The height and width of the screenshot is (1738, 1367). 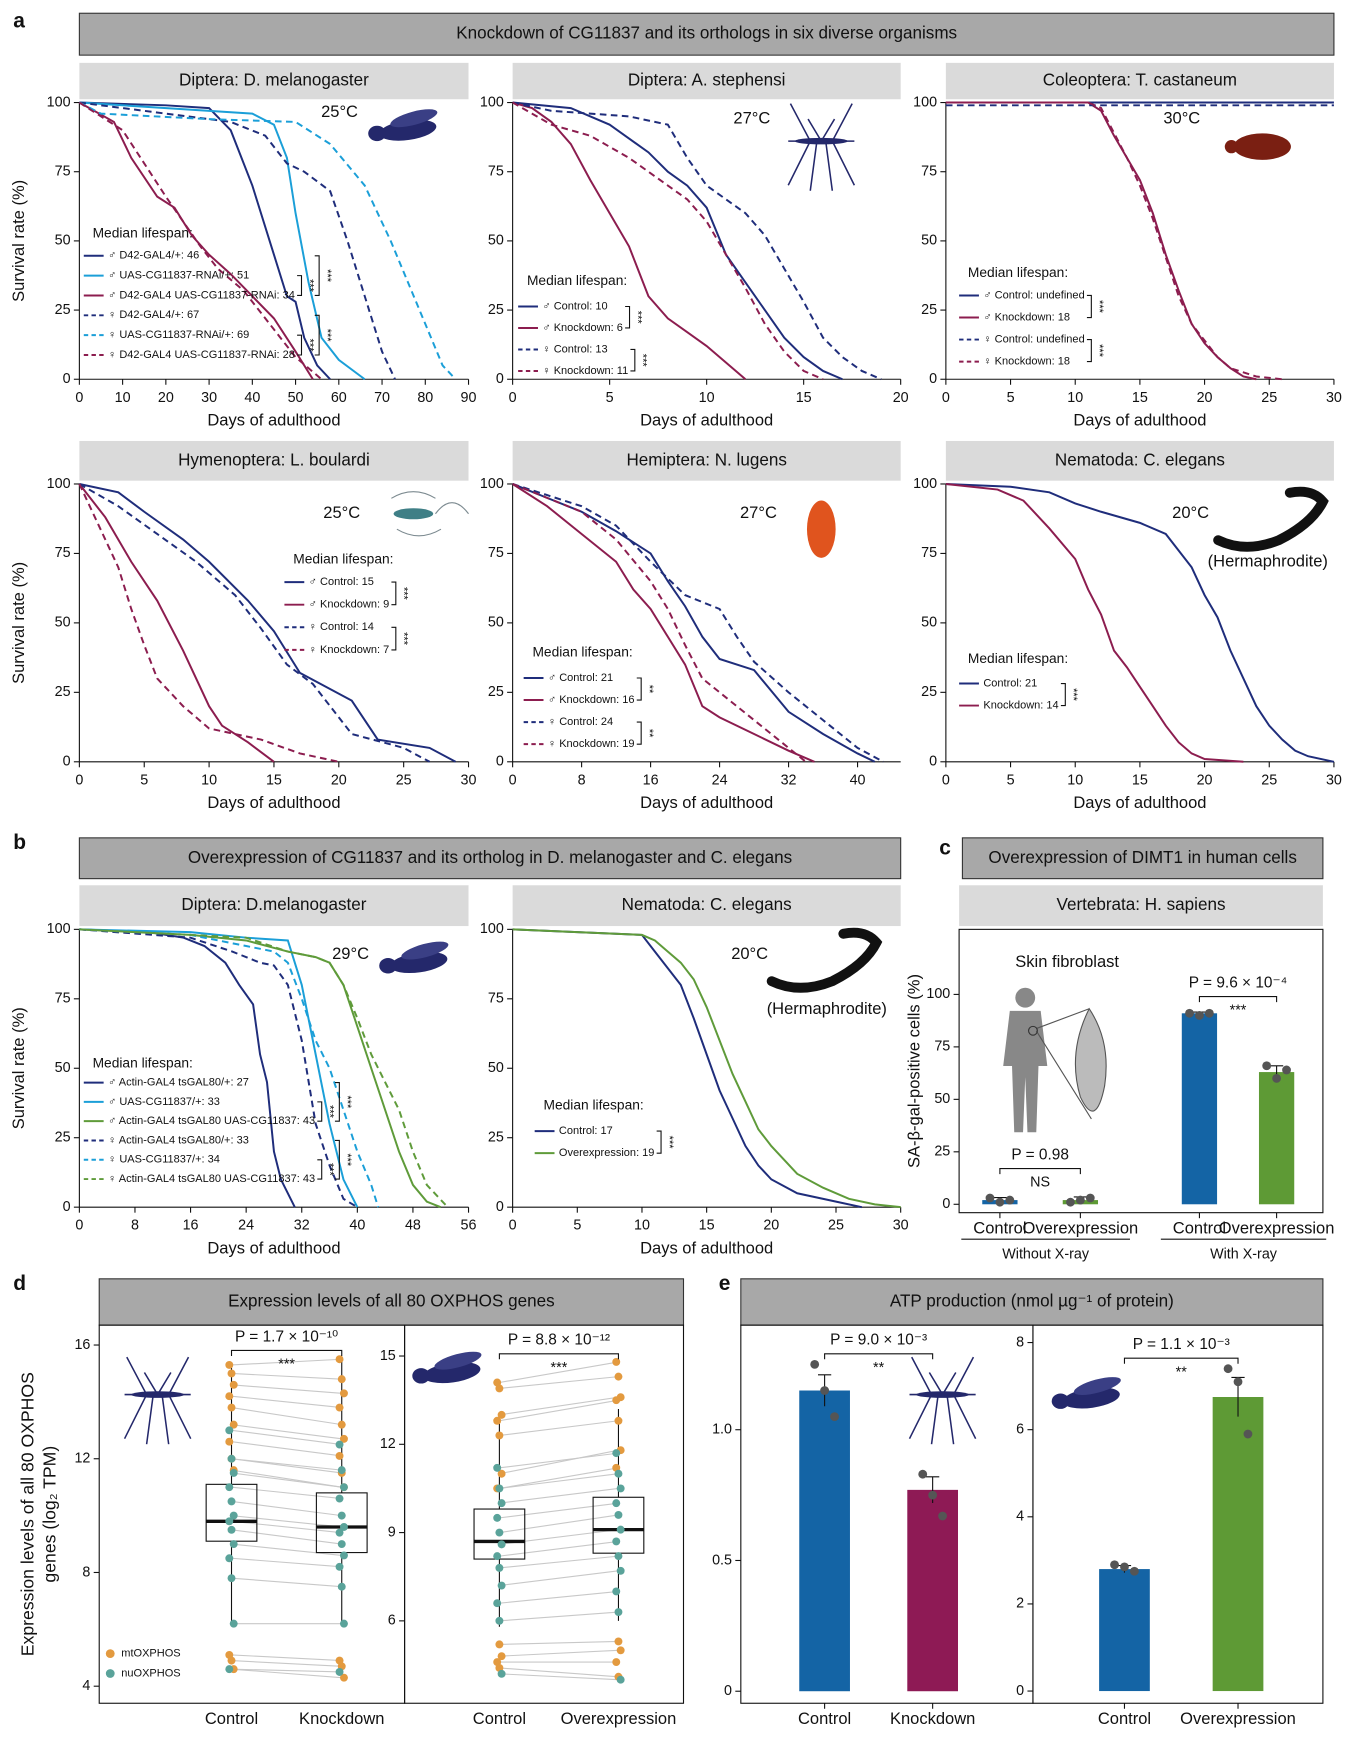 What do you see at coordinates (582, 328) in the screenshot?
I see `legend-label: ♂ Knockdown: 6` at bounding box center [582, 328].